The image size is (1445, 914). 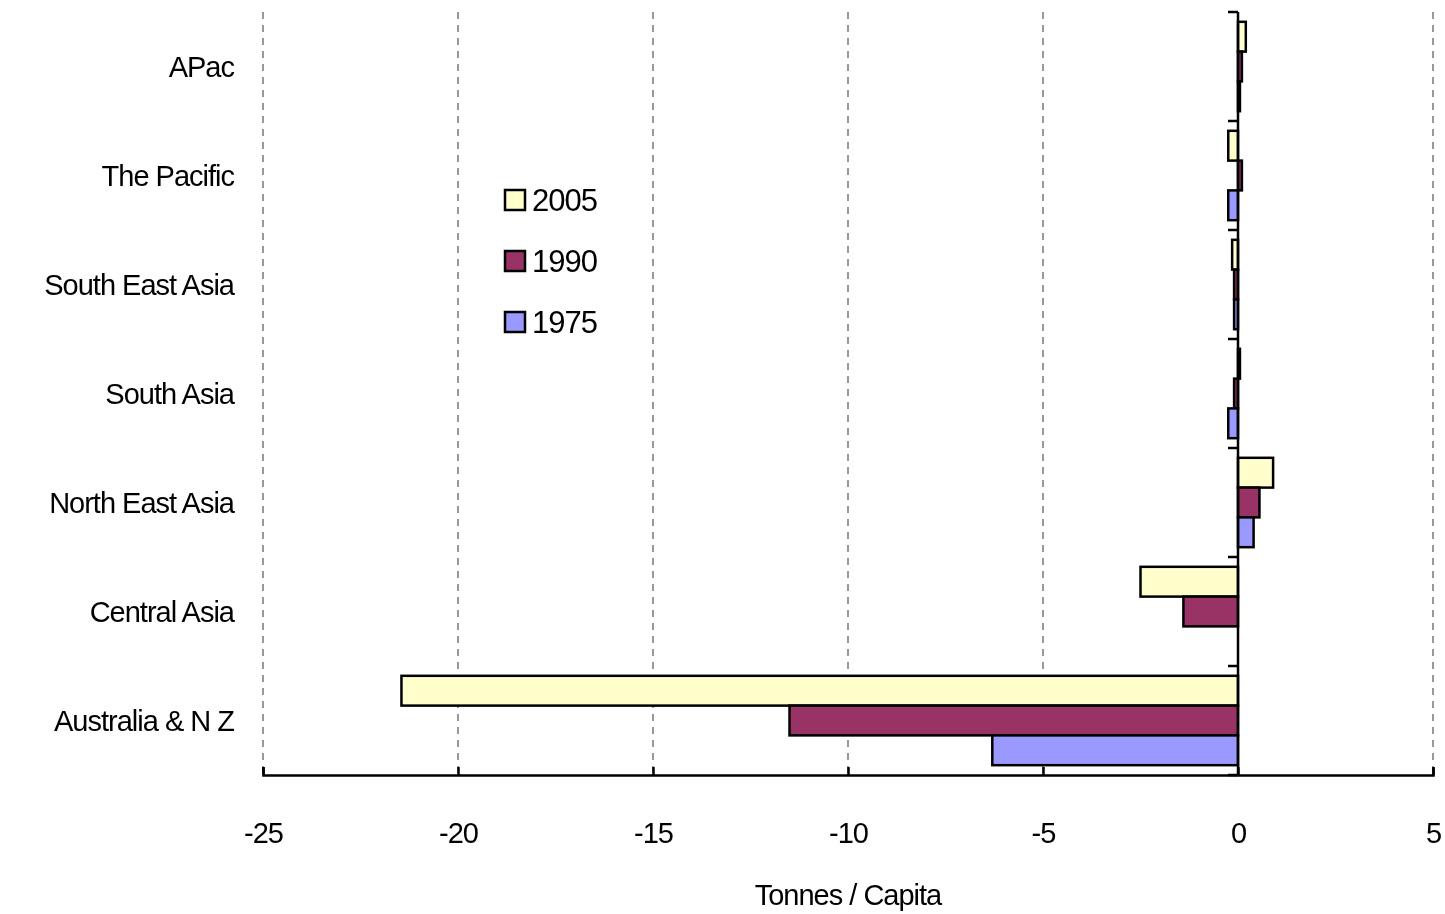 What do you see at coordinates (263, 833) in the screenshot?
I see `x-tick-label: -25` at bounding box center [263, 833].